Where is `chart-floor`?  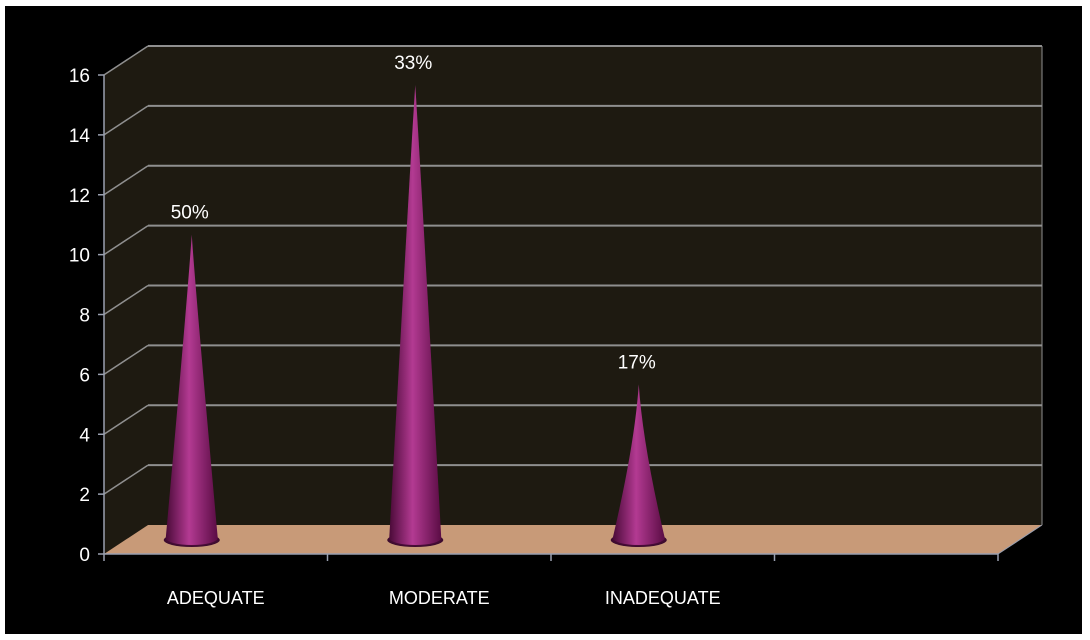
chart-floor is located at coordinates (573, 539).